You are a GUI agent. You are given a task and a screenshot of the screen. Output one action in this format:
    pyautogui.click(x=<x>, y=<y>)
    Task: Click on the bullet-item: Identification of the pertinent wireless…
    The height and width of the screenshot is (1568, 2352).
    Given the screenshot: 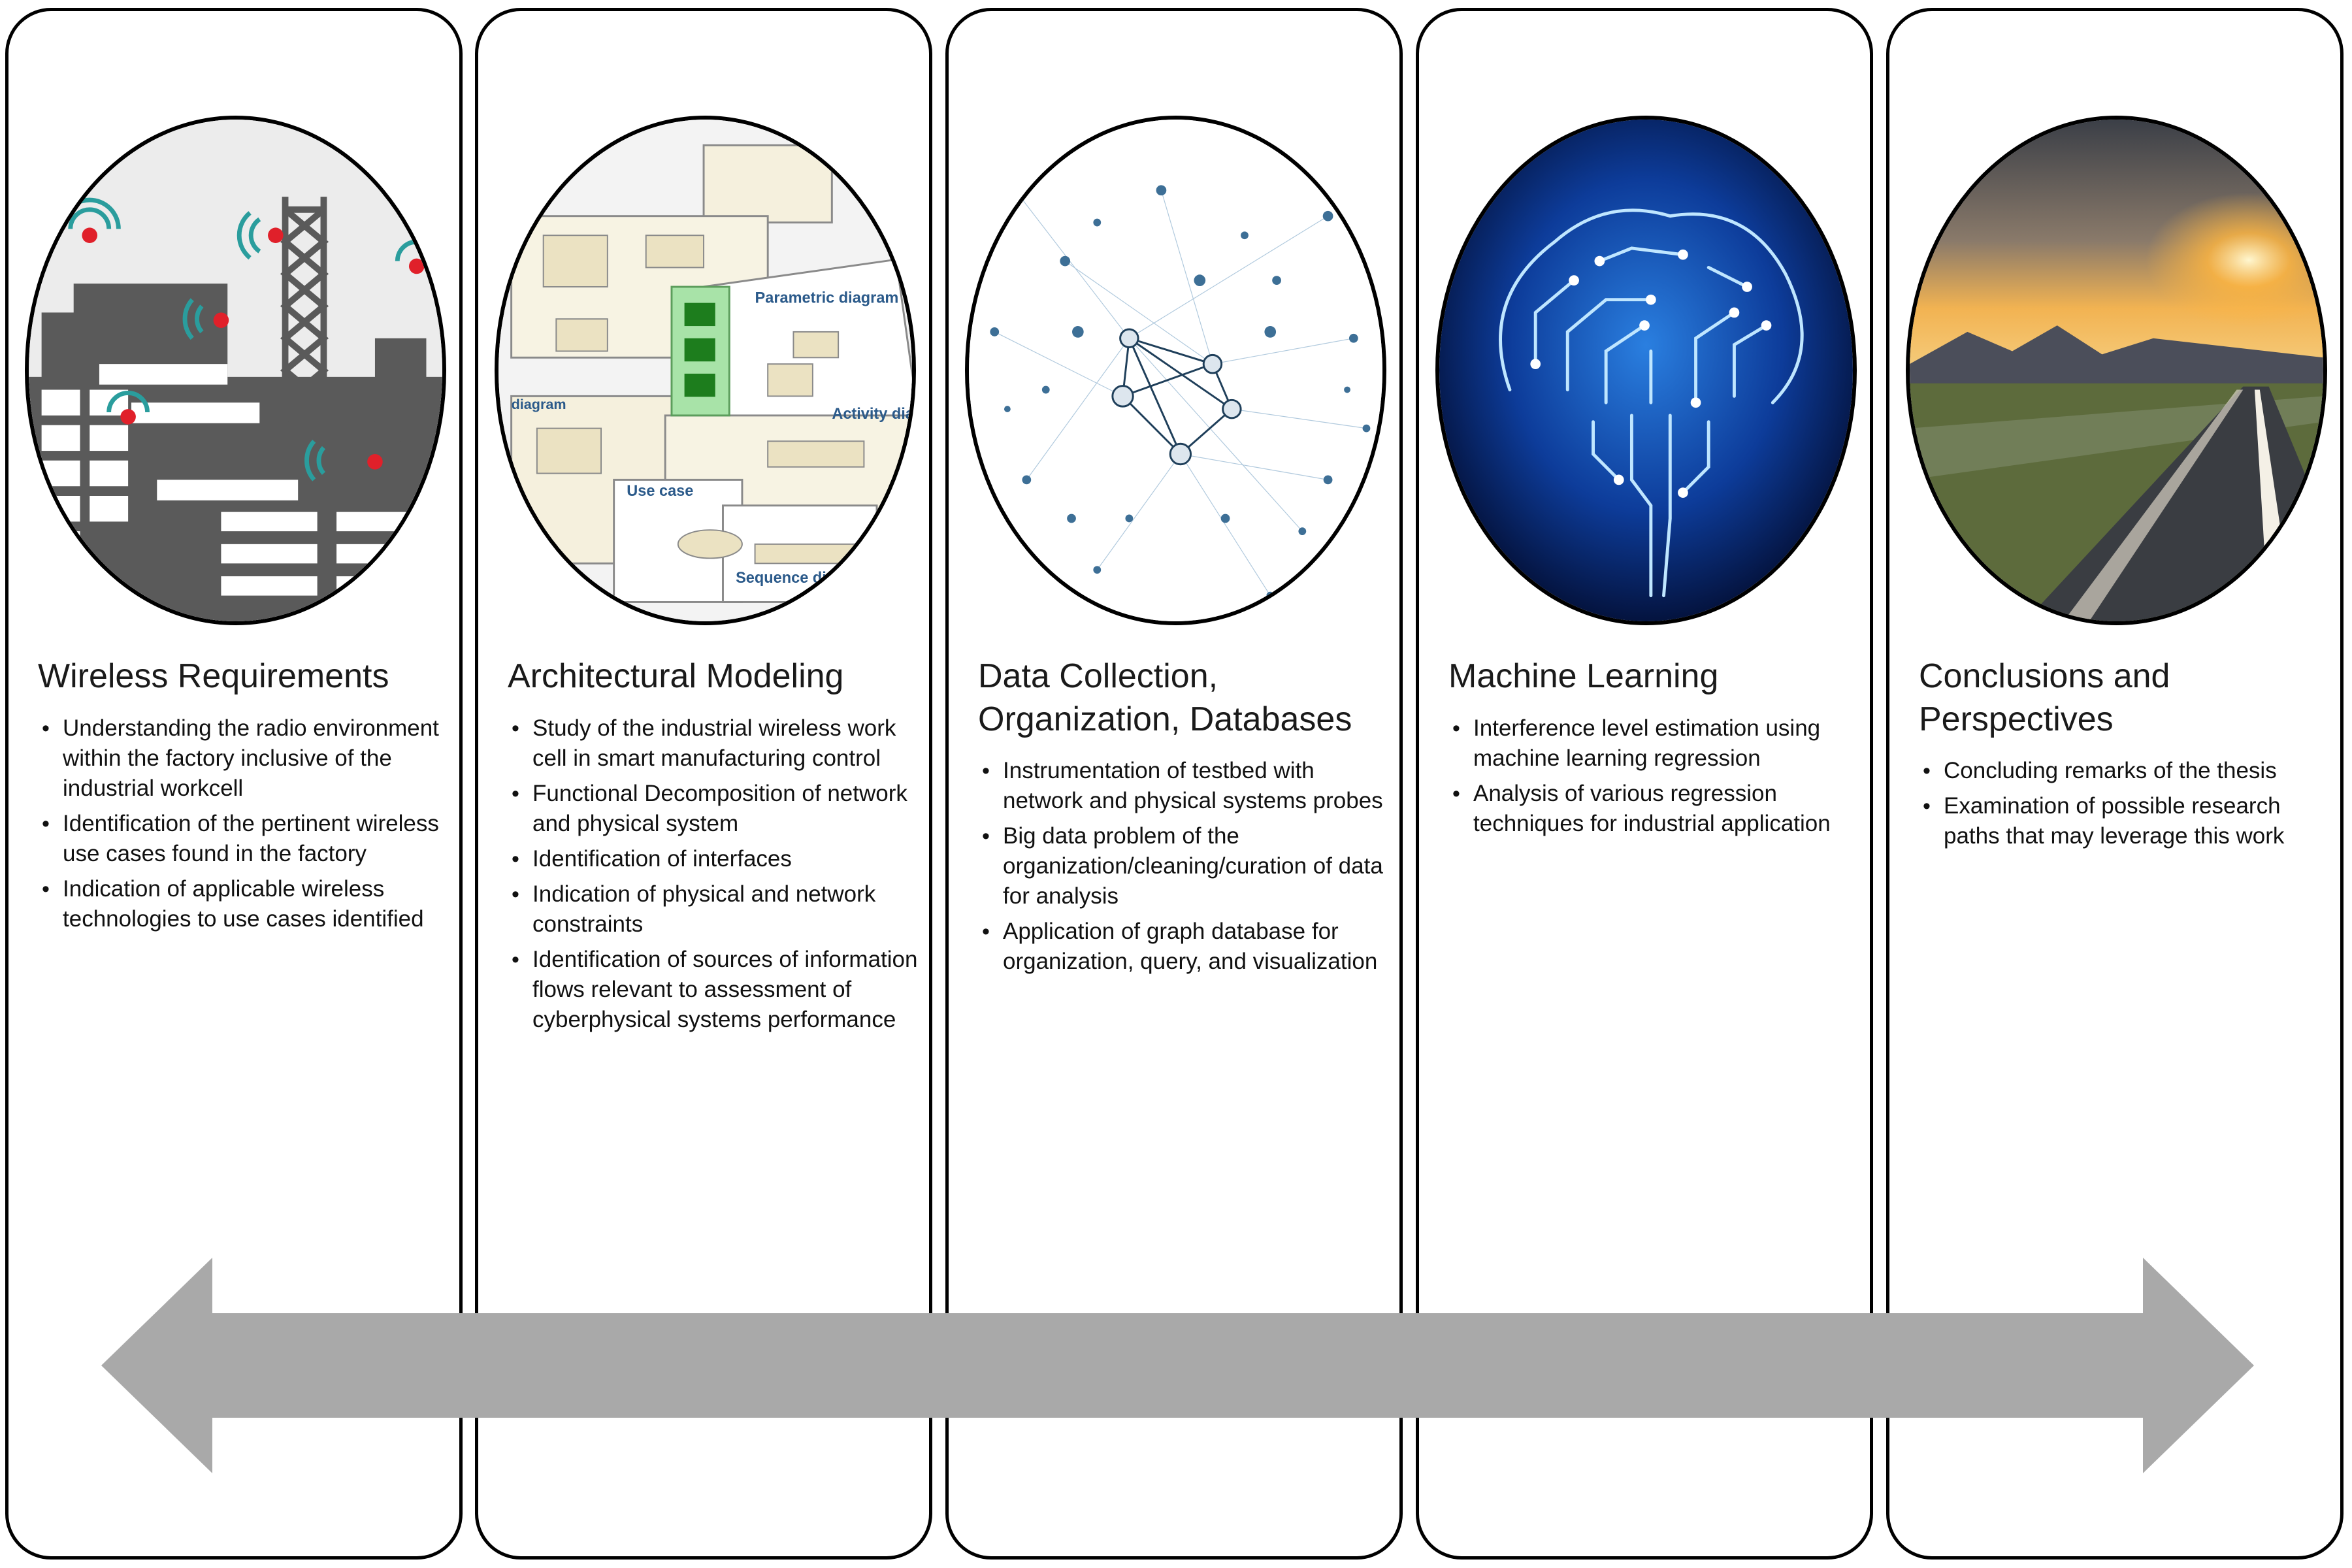 What is the action you would take?
    pyautogui.click(x=243, y=839)
    